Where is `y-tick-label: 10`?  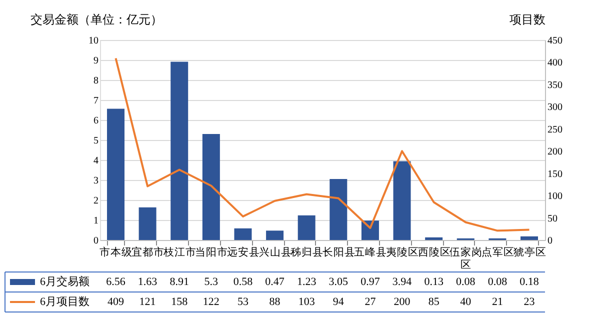 y-tick-label: 10 is located at coordinates (93, 41).